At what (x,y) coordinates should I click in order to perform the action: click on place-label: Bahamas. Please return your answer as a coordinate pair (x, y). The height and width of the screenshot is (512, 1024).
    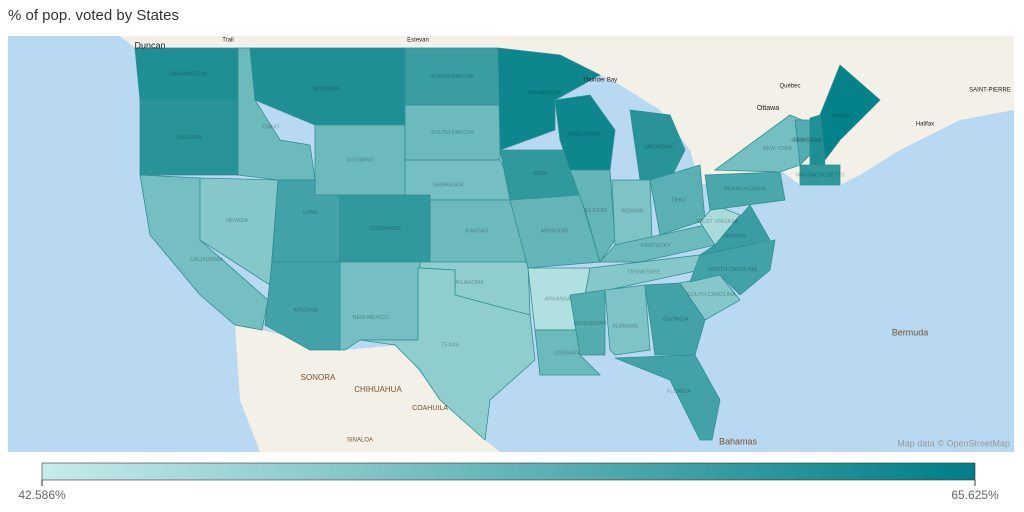
    Looking at the image, I should click on (738, 441).